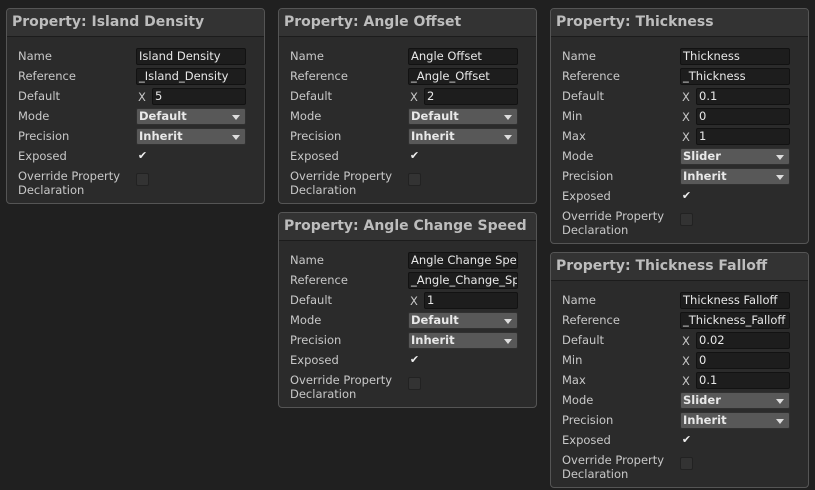  I want to click on text-field: Thickness, so click(735, 56).